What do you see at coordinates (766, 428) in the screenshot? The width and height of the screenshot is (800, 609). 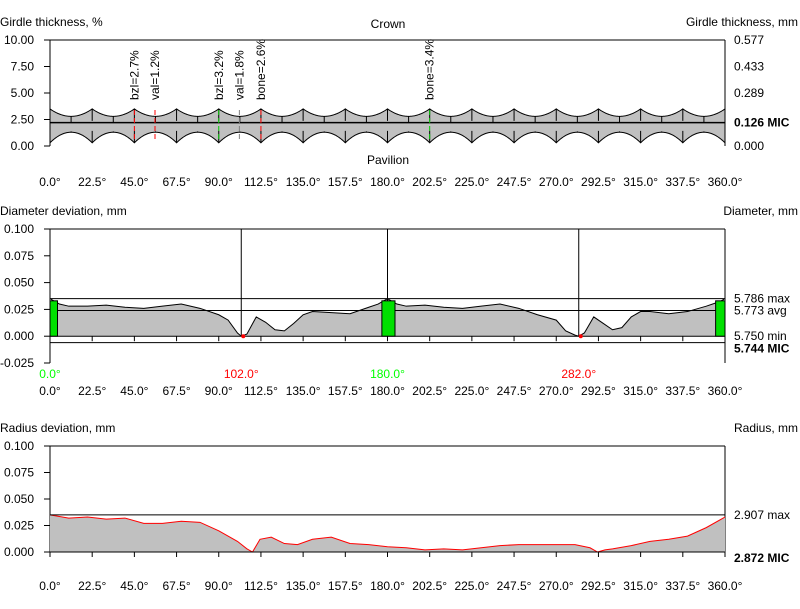 I see `y-axis-label-right: Radius, mm` at bounding box center [766, 428].